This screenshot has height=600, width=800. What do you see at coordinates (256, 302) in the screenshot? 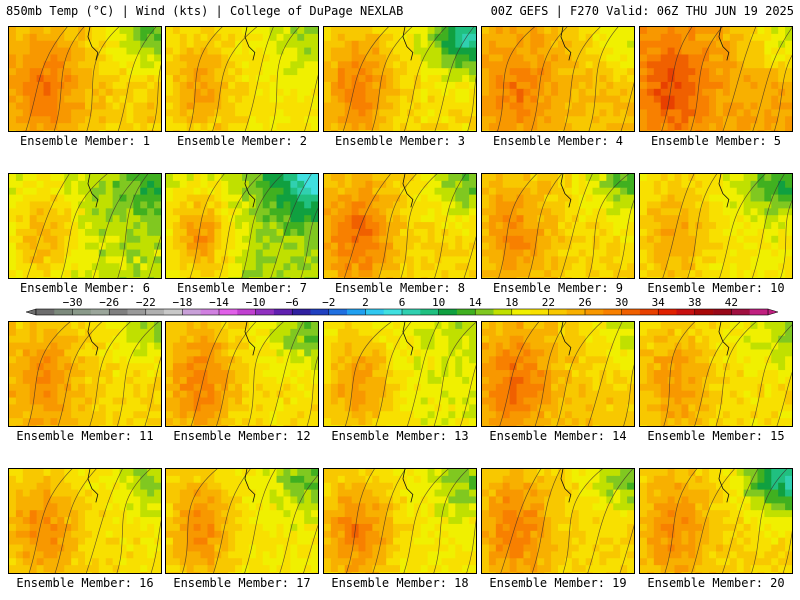
I see `colorbar-tick-label: −10` at bounding box center [256, 302].